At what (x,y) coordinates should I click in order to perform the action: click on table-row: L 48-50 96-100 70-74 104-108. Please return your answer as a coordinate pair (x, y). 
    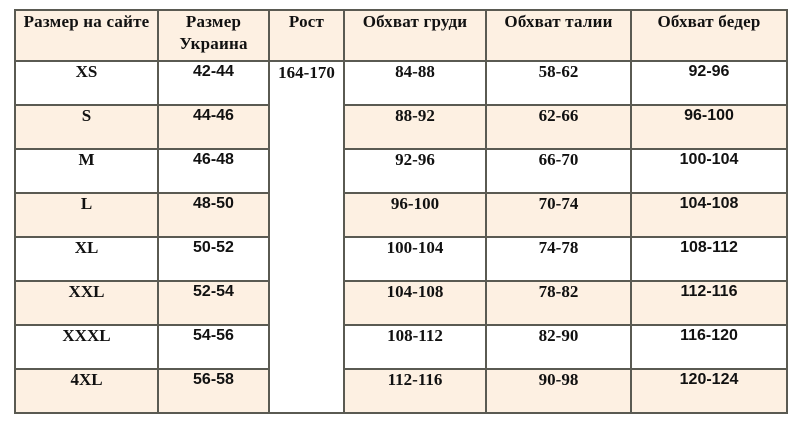
    Looking at the image, I should click on (401, 215).